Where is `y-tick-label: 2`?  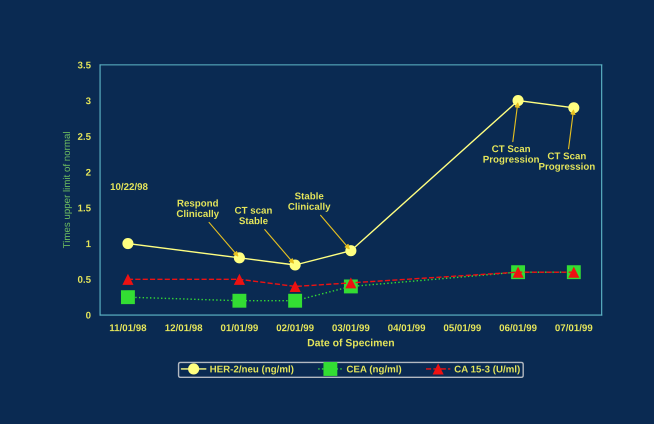 y-tick-label: 2 is located at coordinates (88, 172).